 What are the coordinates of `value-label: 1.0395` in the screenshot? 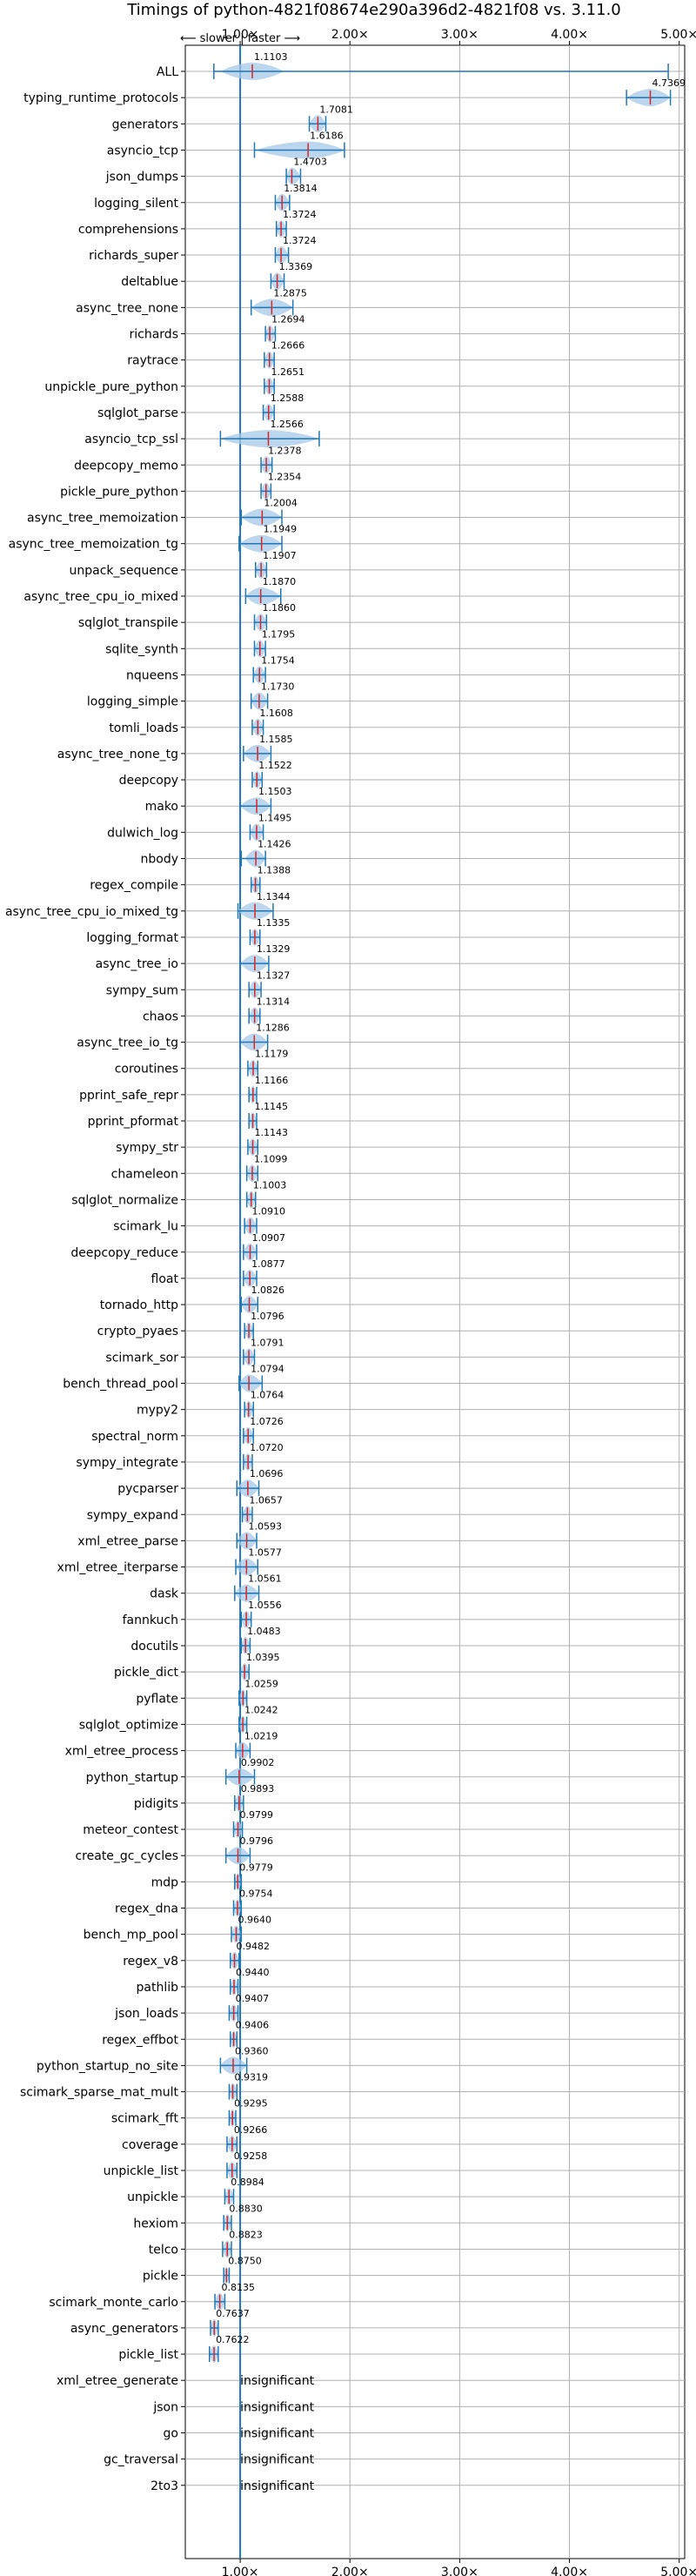 It's located at (263, 1658).